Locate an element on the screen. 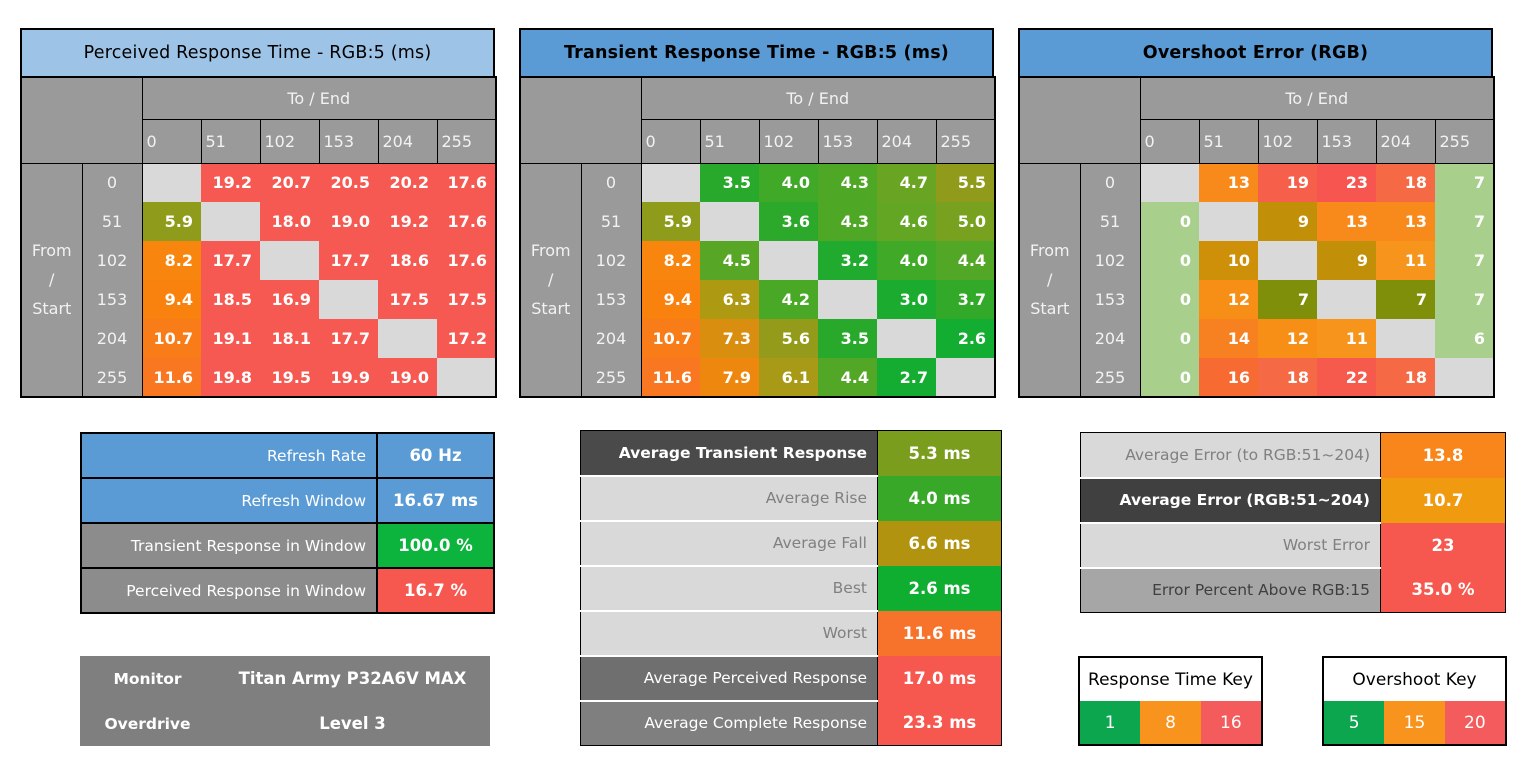  overshoot-key: Overshoot Key 5 15 20 is located at coordinates (1414, 701).